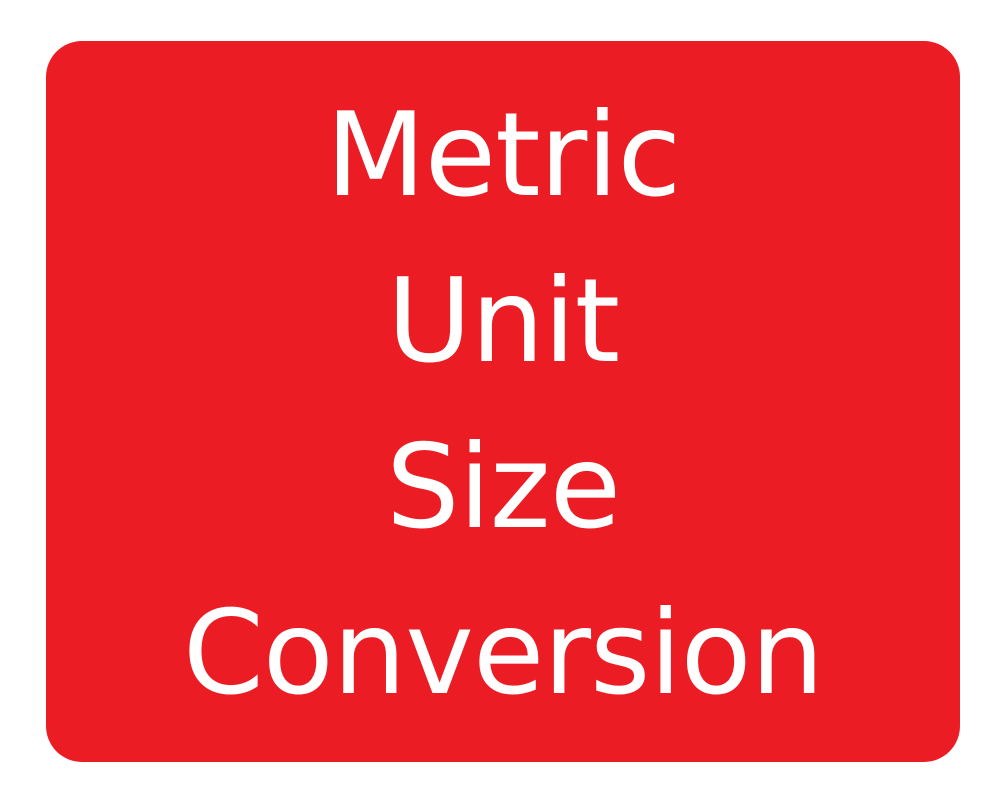 The image size is (1000, 800). Describe the element at coordinates (503, 321) in the screenshot. I see `title-line-unit: Unit` at that location.